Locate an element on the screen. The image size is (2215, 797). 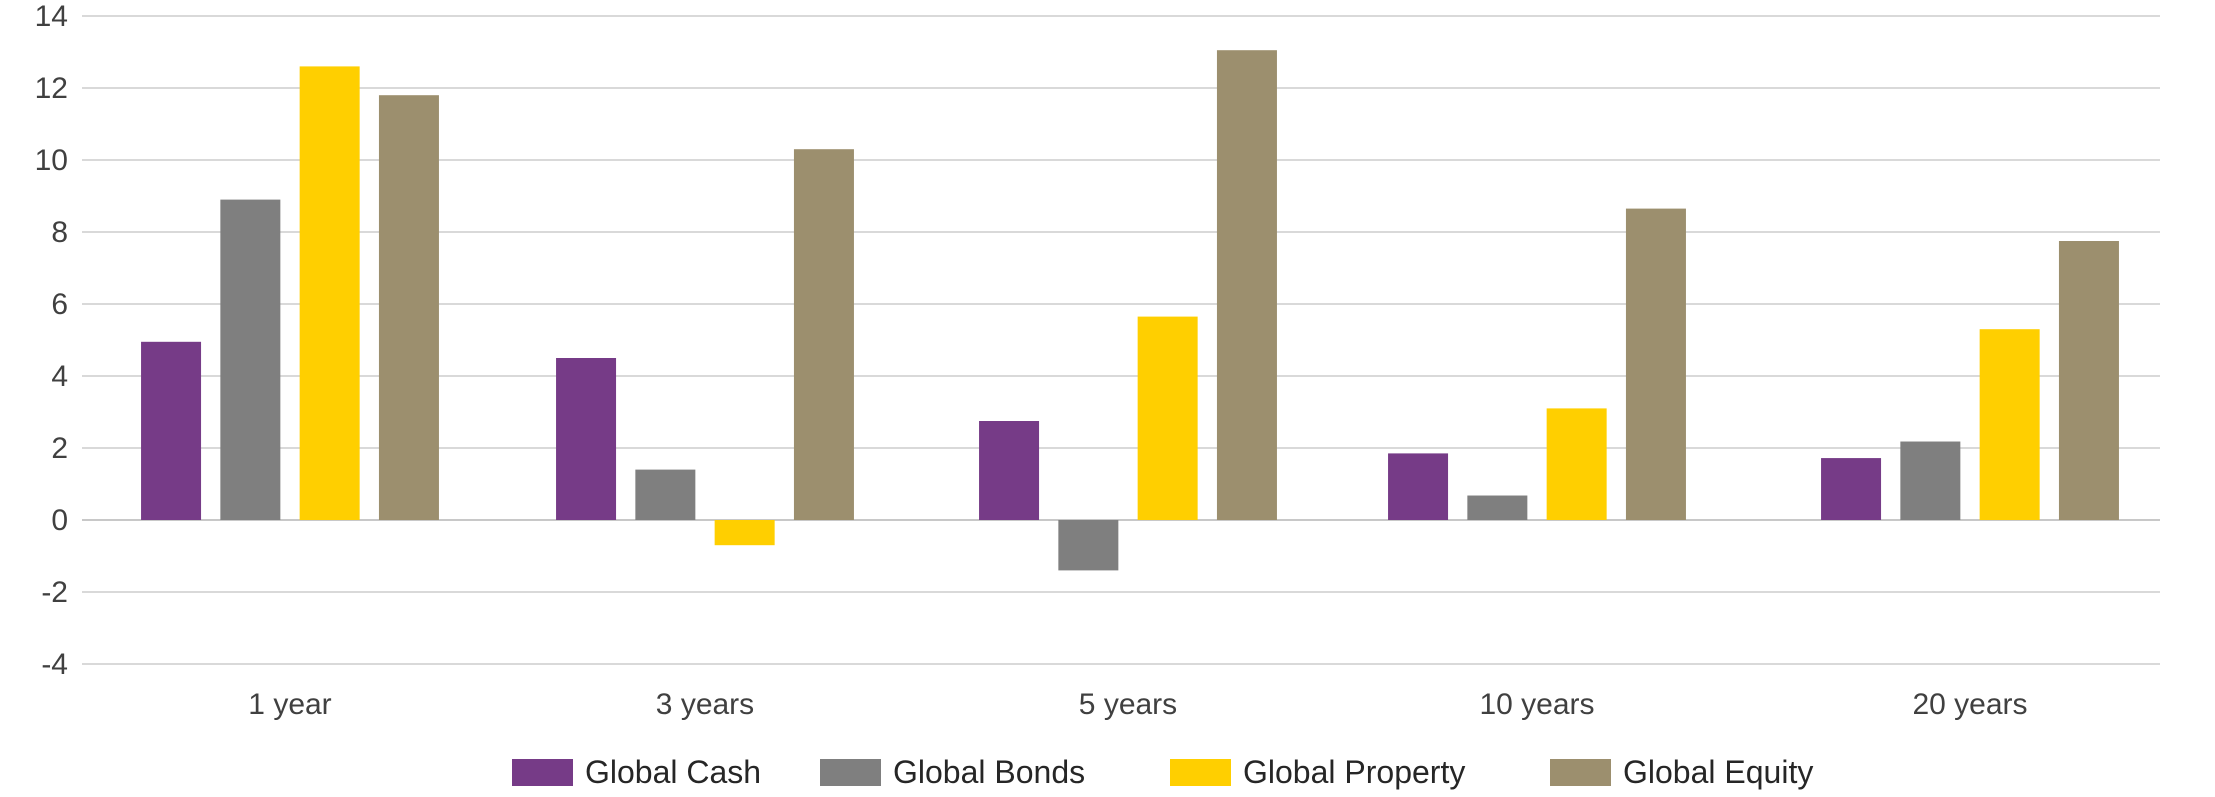
y-tick-label: 10 is located at coordinates (51, 160).